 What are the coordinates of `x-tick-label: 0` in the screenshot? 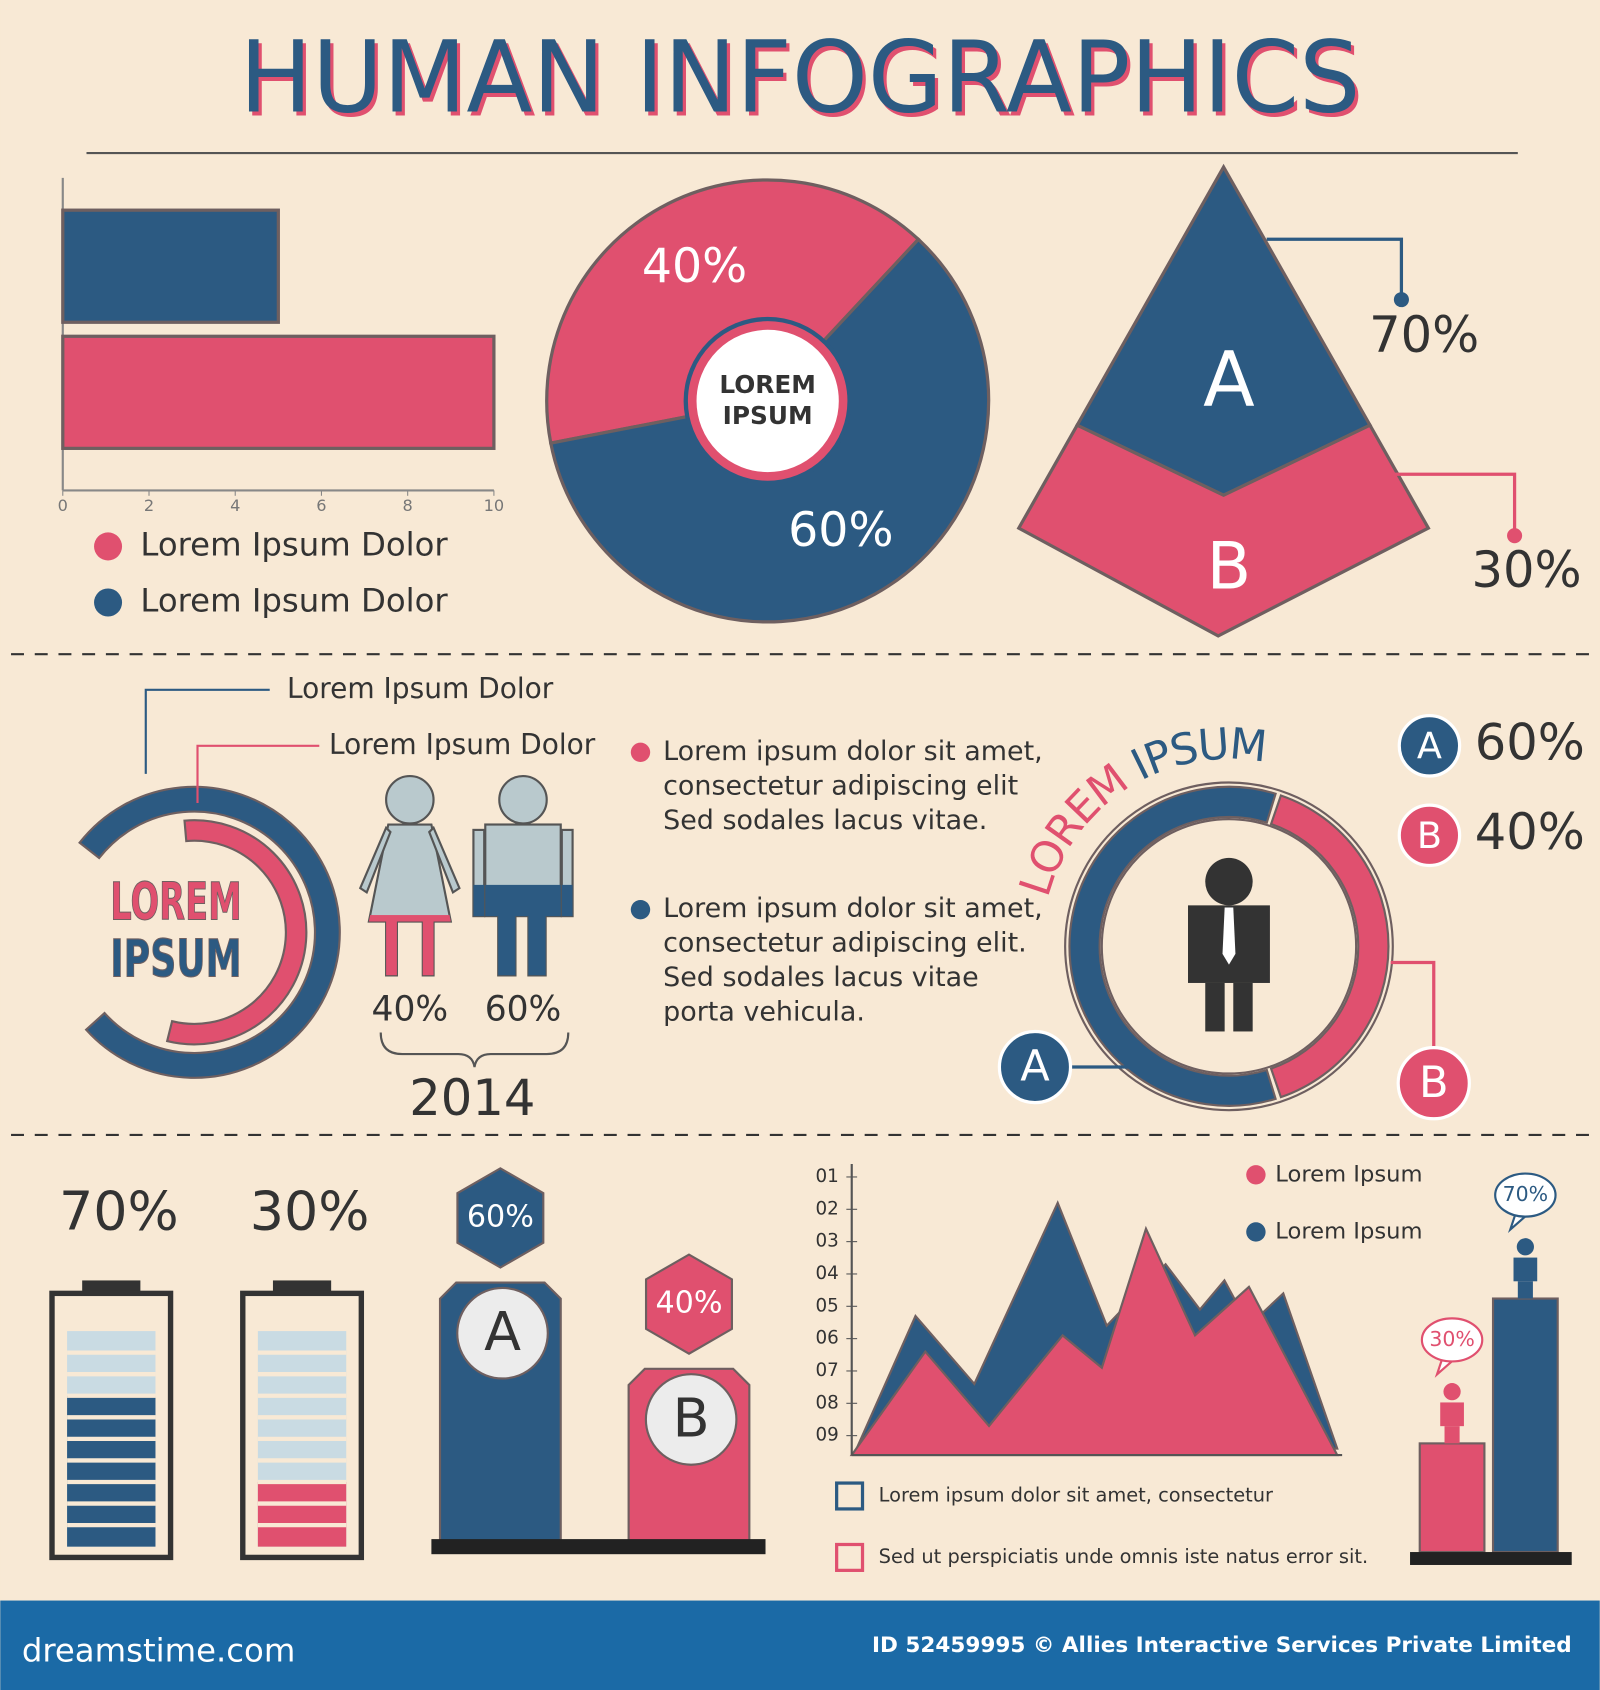 It's located at (63, 505).